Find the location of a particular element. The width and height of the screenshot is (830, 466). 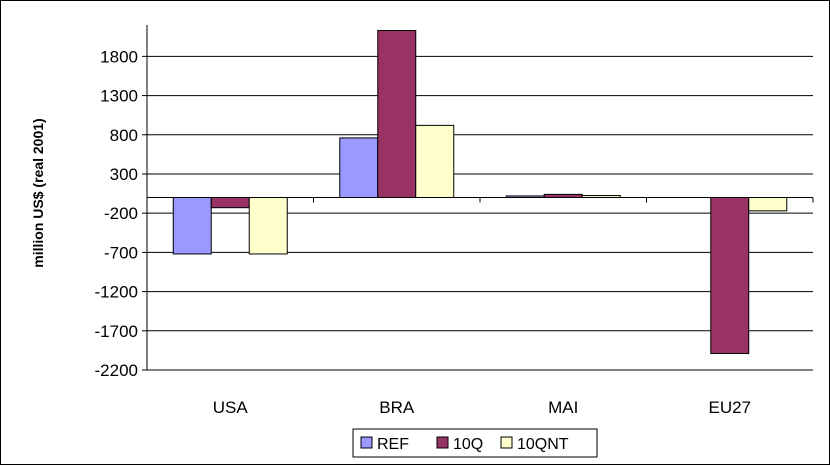

category-label-usa: USA is located at coordinates (231, 407).